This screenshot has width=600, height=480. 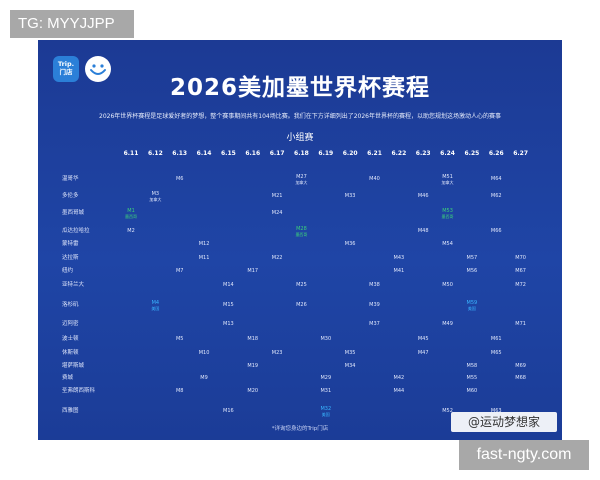 I want to click on match-cell: M50, so click(x=448, y=285).